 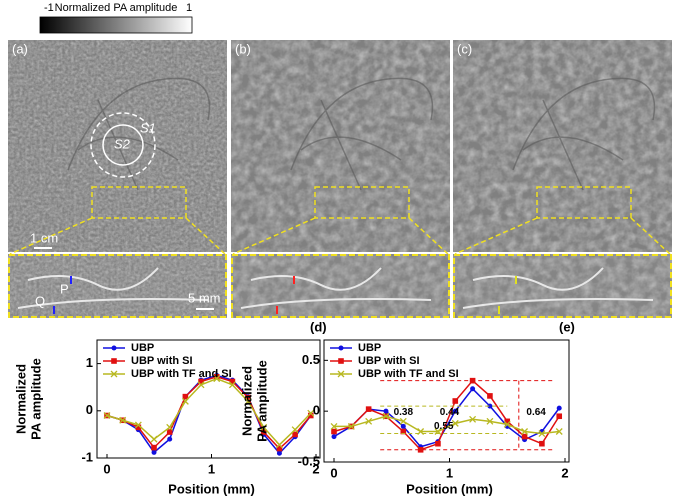 What do you see at coordinates (450, 412) in the screenshot?
I see `annotation: 0.44` at bounding box center [450, 412].